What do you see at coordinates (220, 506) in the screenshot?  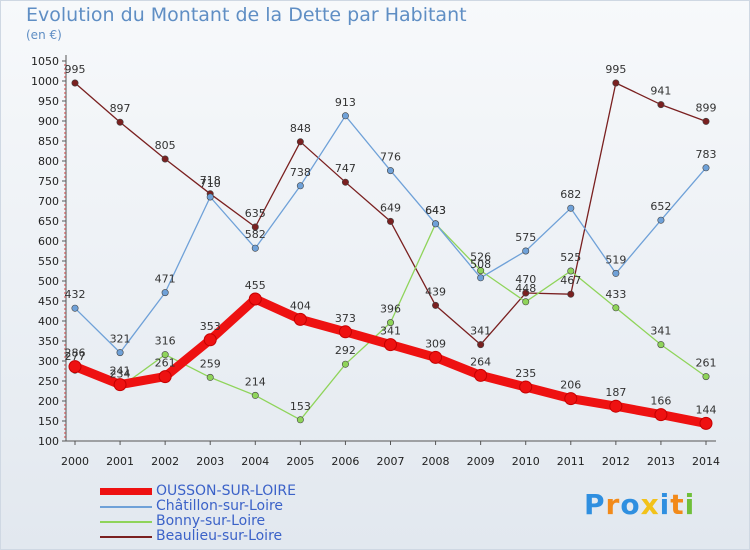 I see `legend-label: Châtillon-sur-Loire` at bounding box center [220, 506].